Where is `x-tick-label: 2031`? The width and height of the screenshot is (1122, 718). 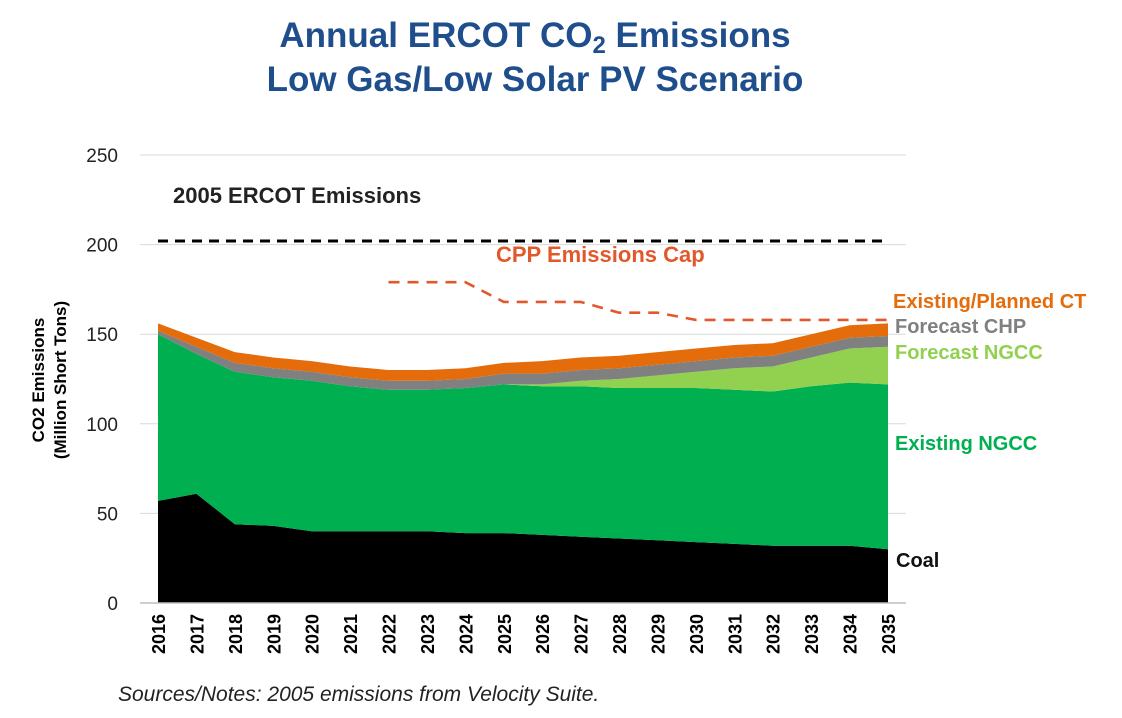
x-tick-label: 2031 is located at coordinates (735, 634).